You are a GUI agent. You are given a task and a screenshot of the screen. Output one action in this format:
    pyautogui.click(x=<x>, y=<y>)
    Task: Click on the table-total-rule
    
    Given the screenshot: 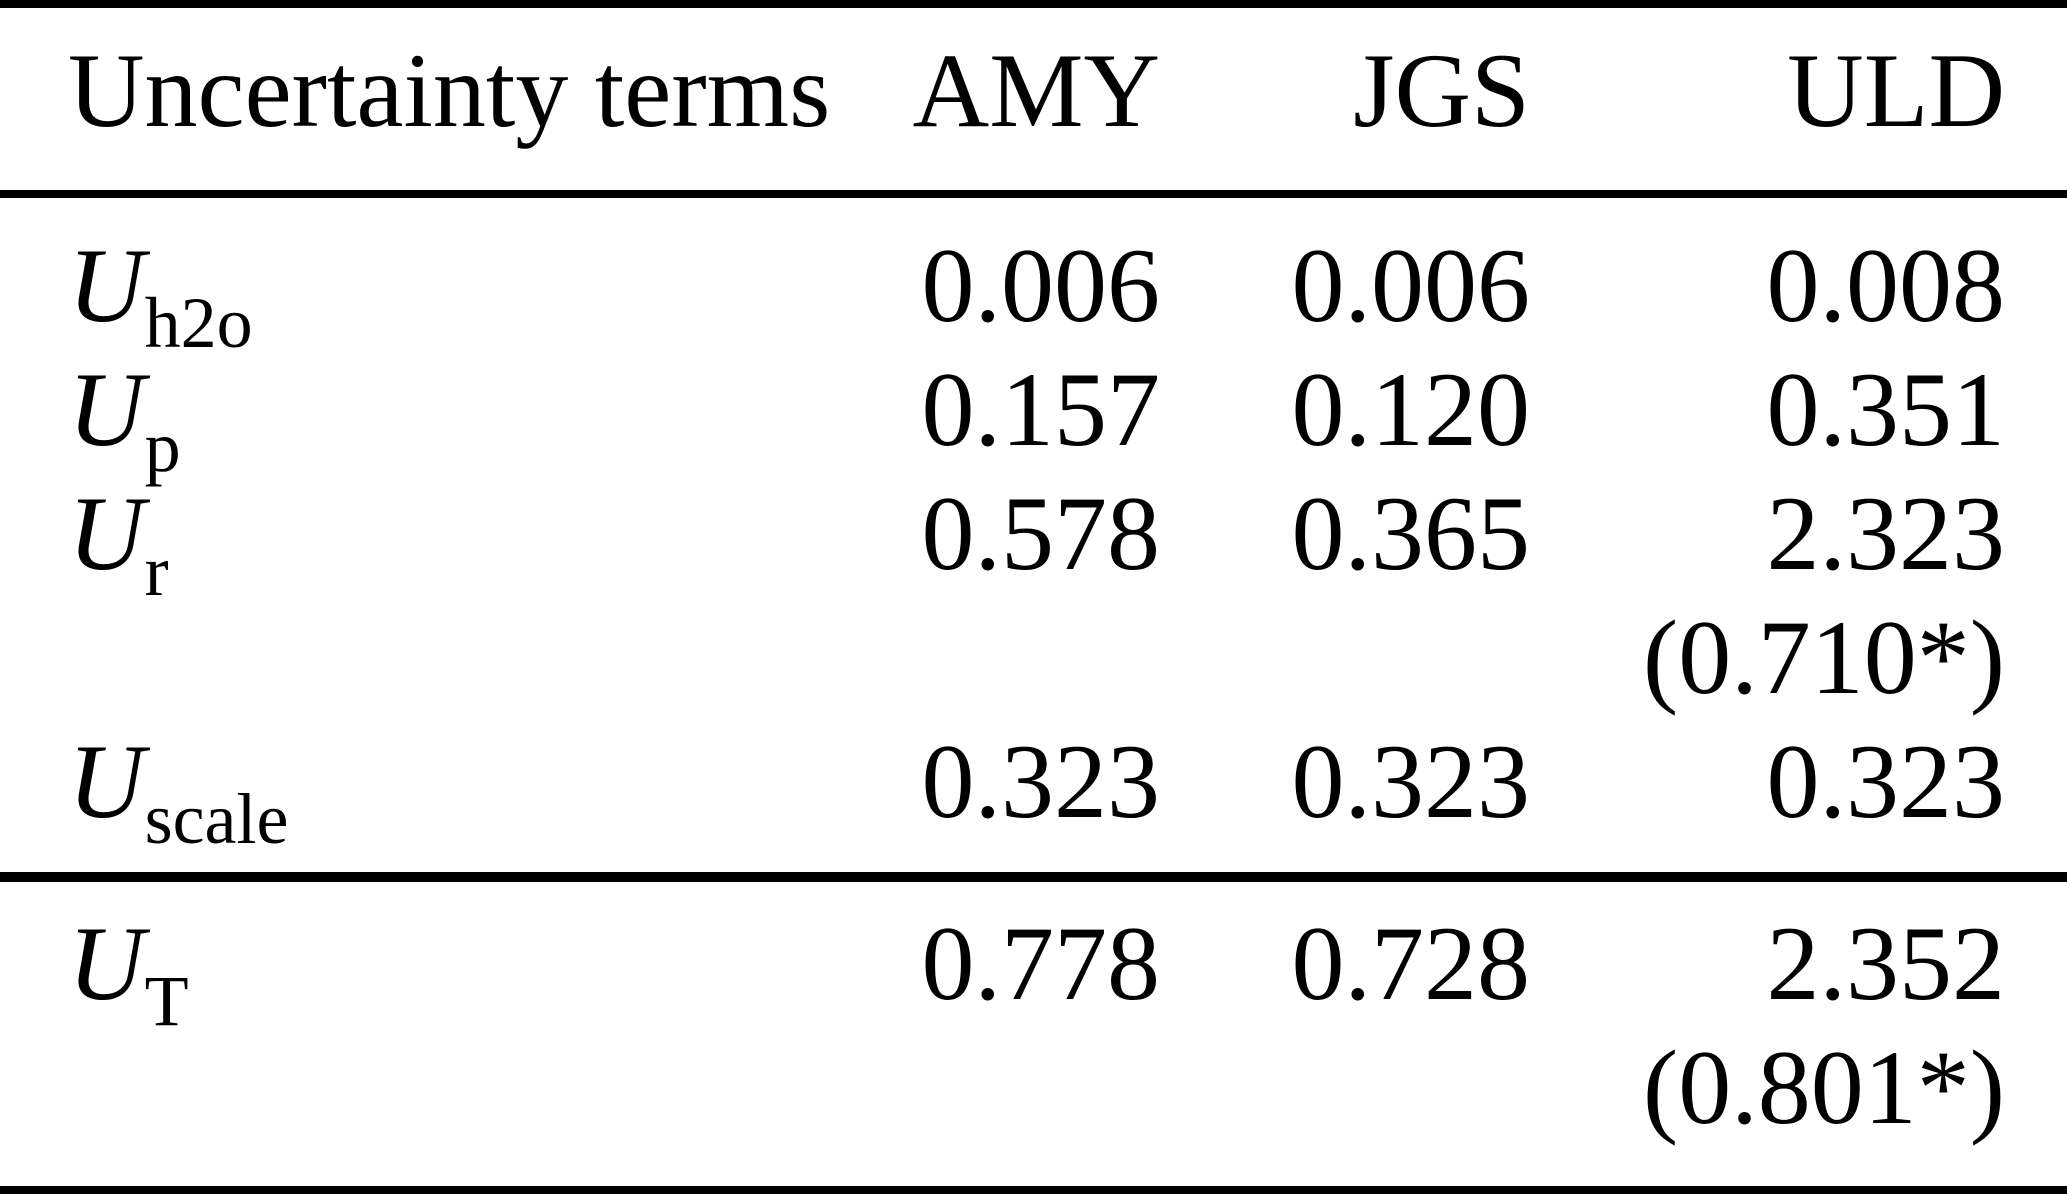 What is the action you would take?
    pyautogui.click(x=1033, y=877)
    